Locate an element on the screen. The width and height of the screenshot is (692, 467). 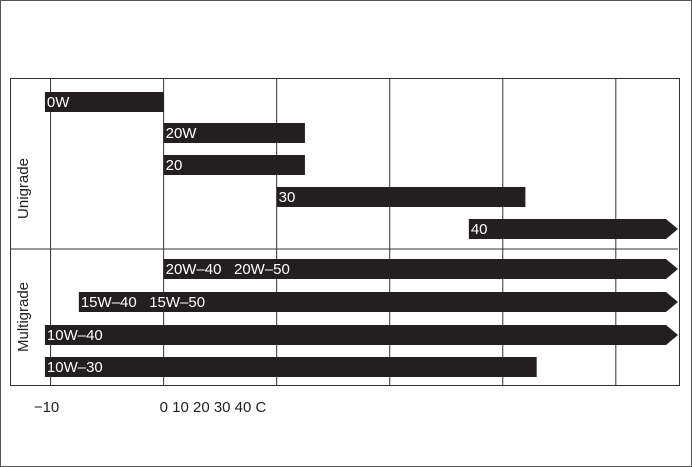
bar-label: 20W–40 20W–50 is located at coordinates (228, 269).